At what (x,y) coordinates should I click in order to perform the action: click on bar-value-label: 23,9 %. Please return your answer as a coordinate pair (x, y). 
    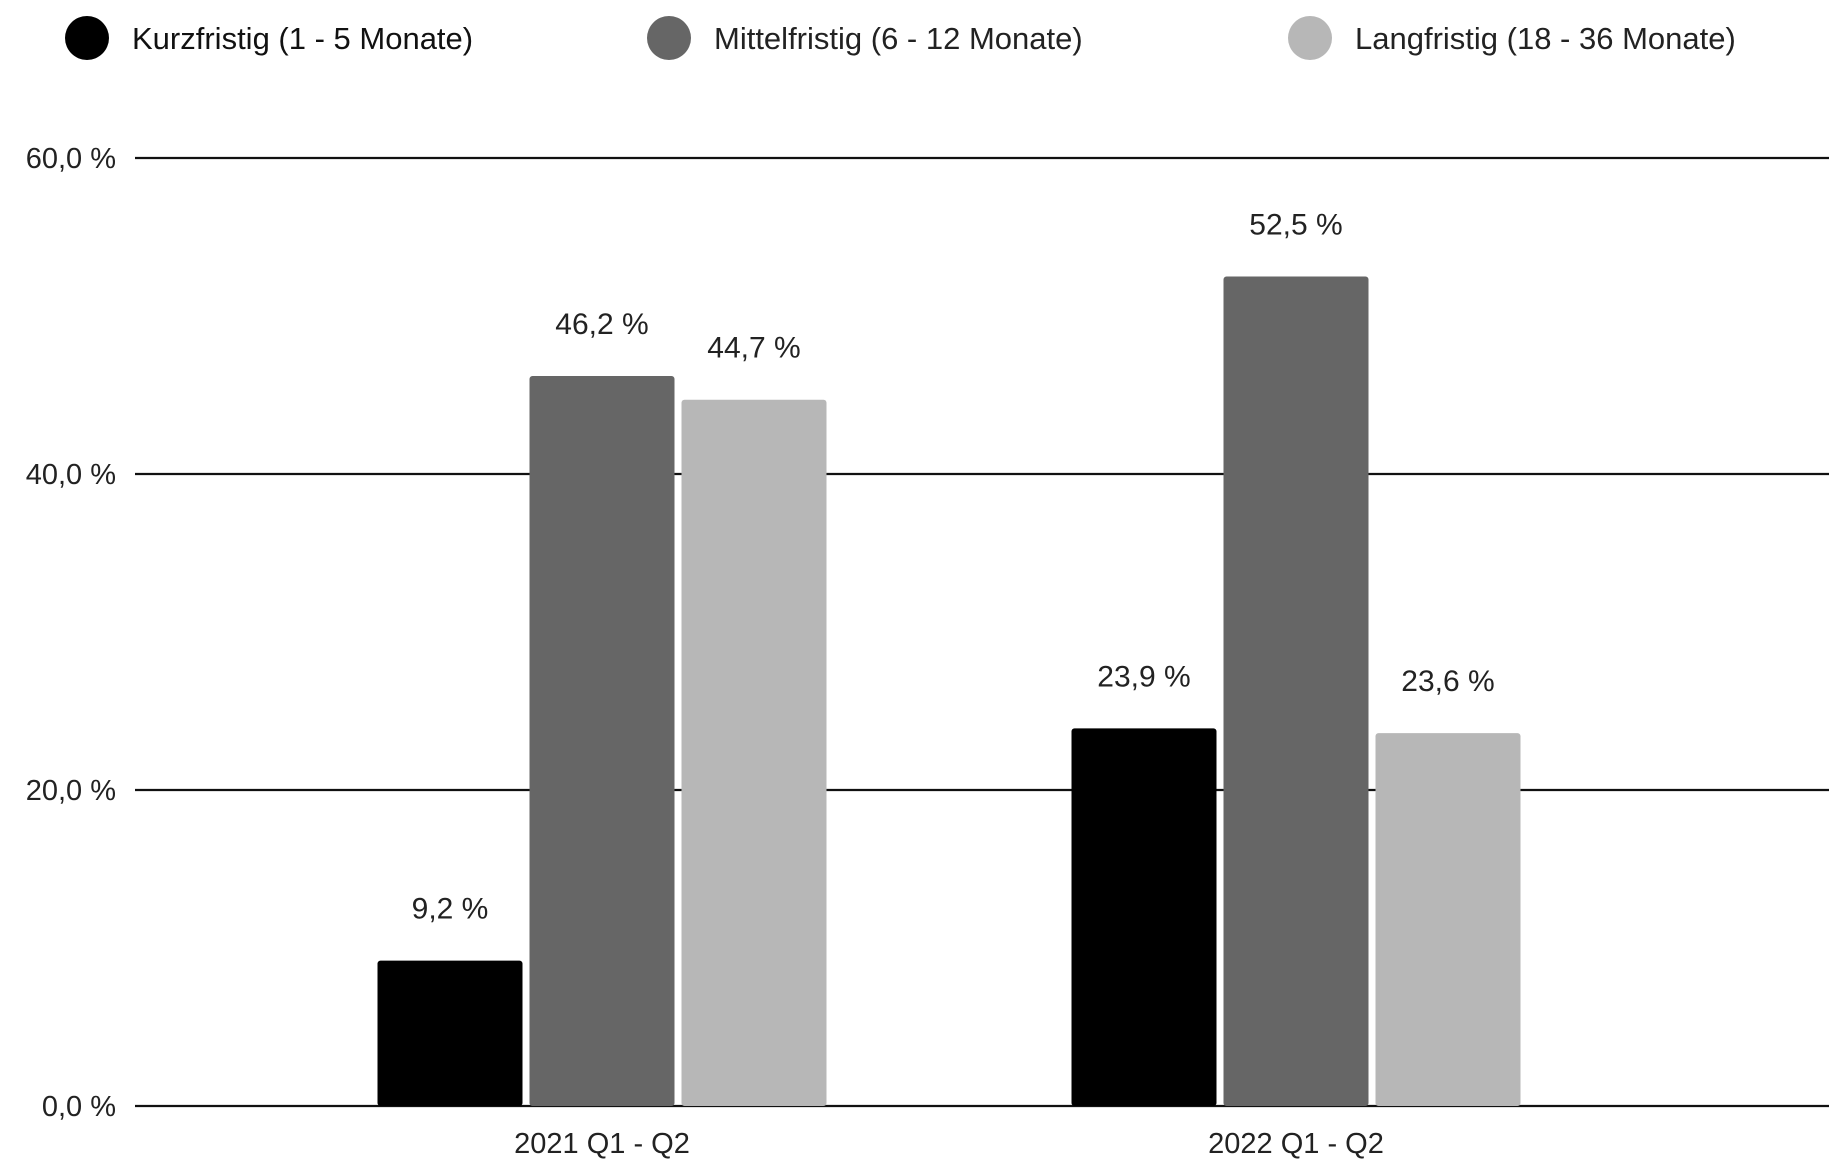
    Looking at the image, I should click on (1143, 676).